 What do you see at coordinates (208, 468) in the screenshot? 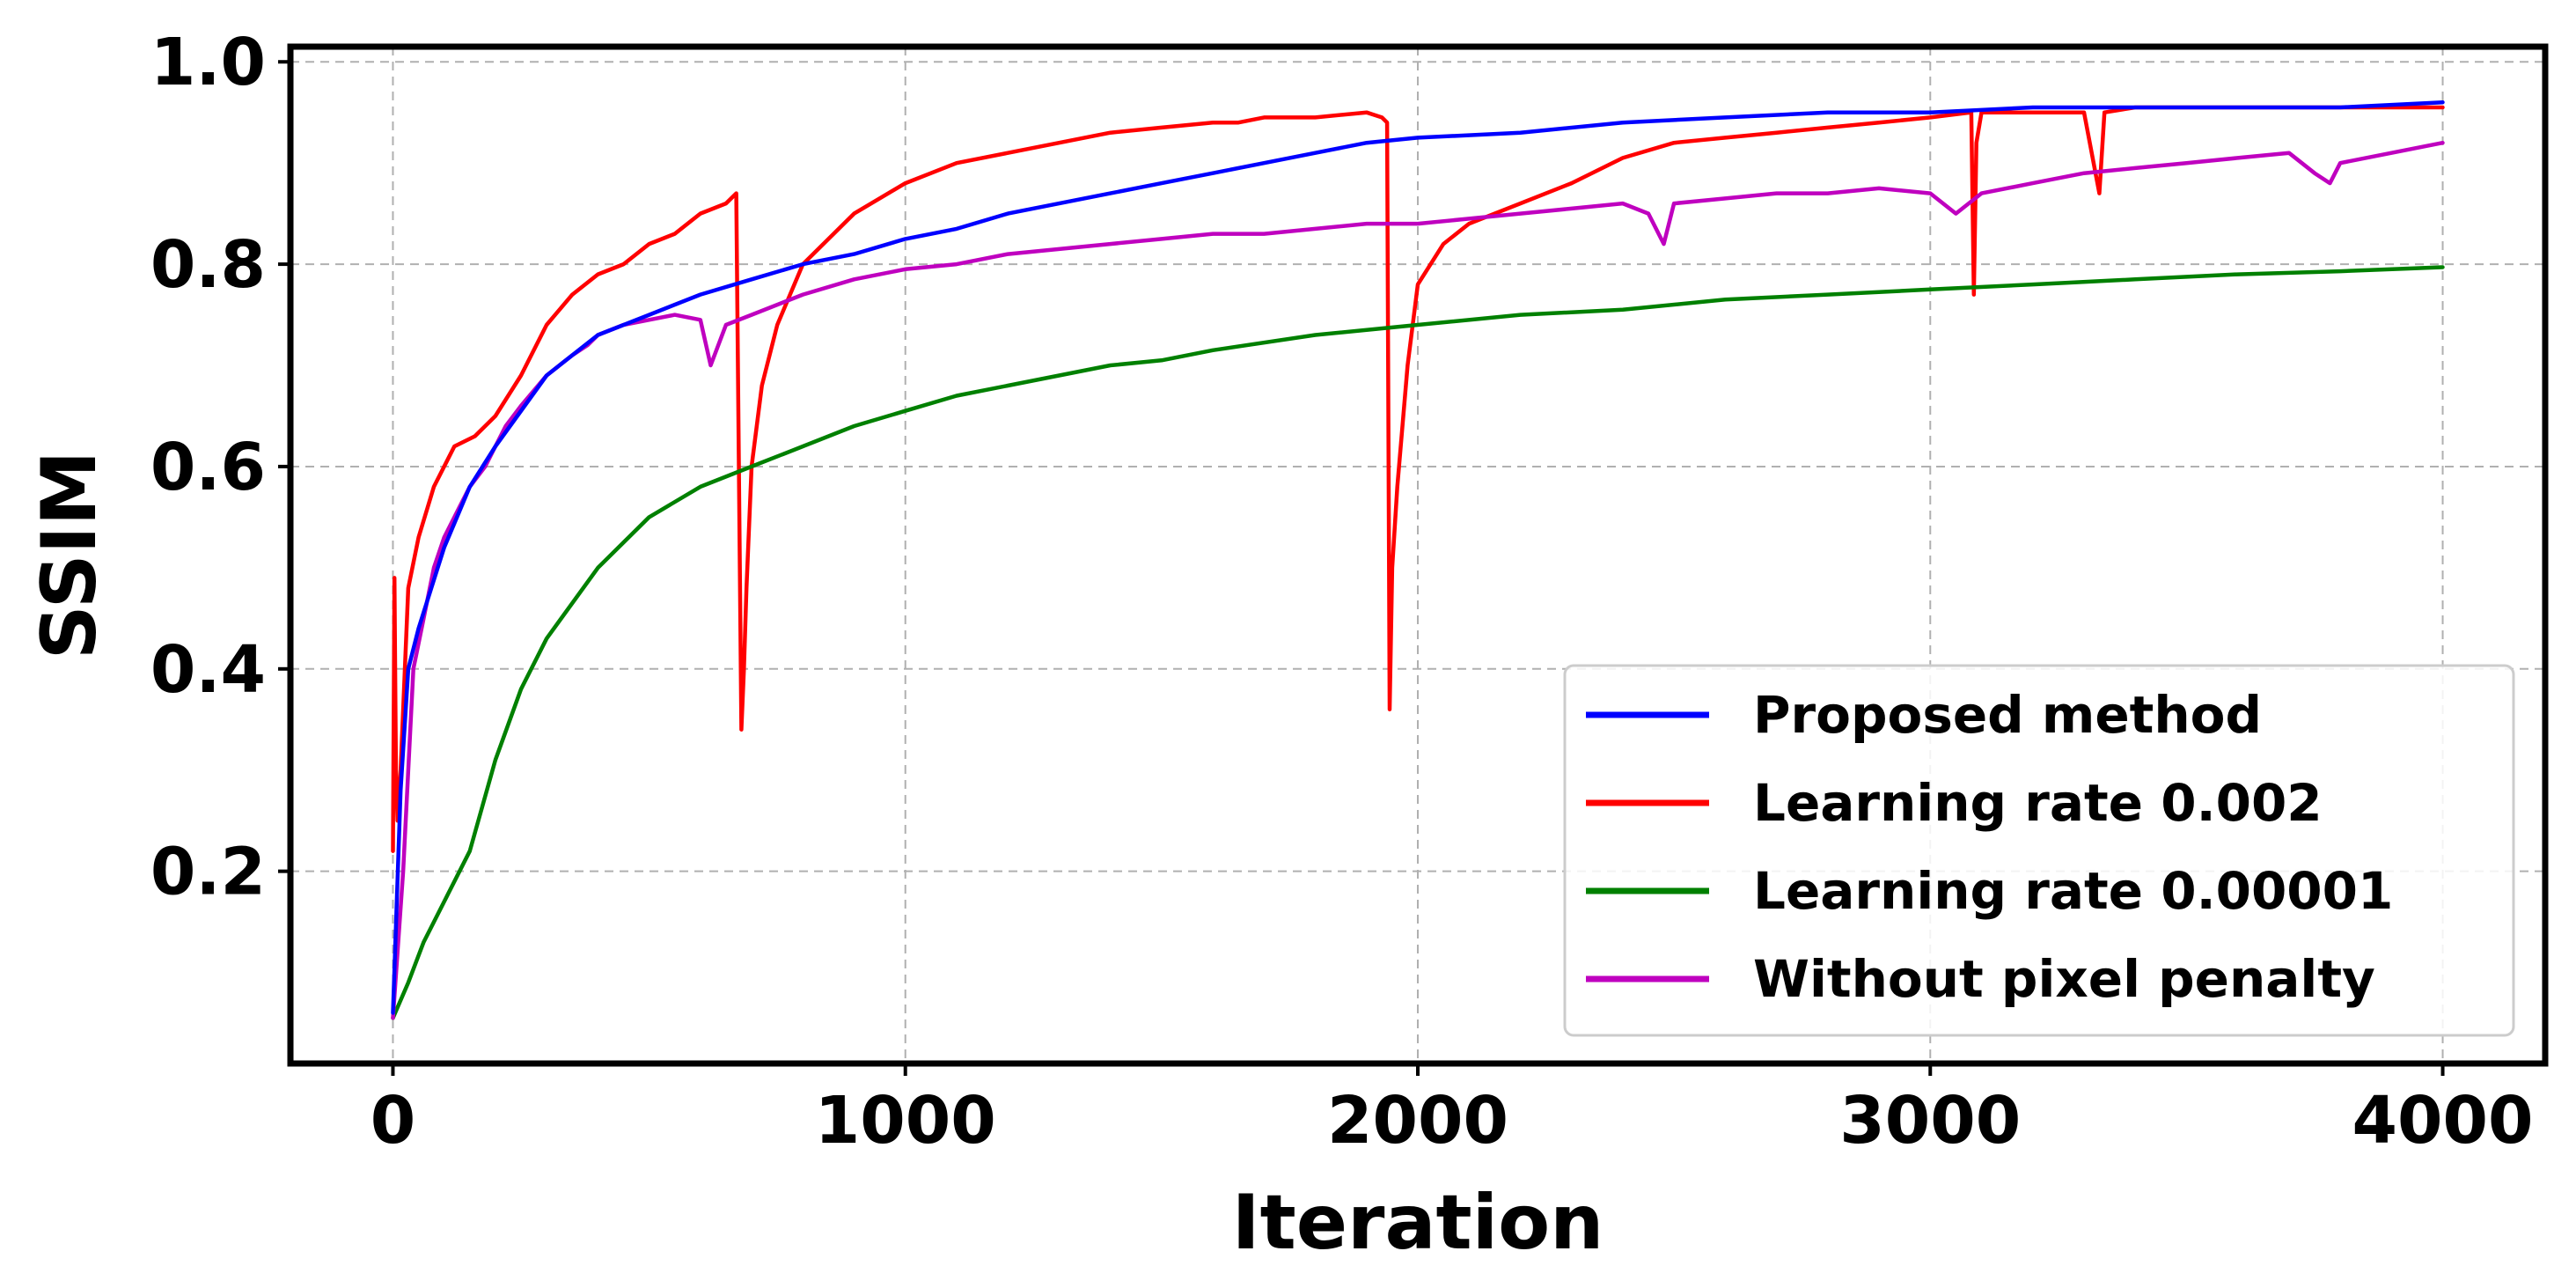
I see `y-tick-label: 0.6` at bounding box center [208, 468].